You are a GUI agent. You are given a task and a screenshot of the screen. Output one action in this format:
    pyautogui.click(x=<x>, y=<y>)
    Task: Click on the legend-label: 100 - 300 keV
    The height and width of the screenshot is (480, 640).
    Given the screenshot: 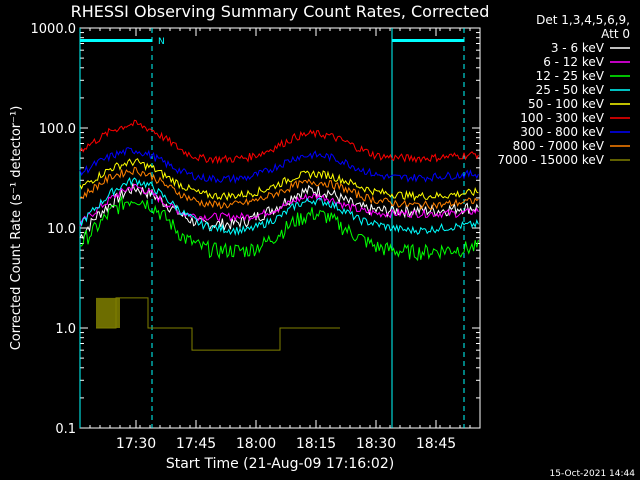 What is the action you would take?
    pyautogui.click(x=562, y=118)
    